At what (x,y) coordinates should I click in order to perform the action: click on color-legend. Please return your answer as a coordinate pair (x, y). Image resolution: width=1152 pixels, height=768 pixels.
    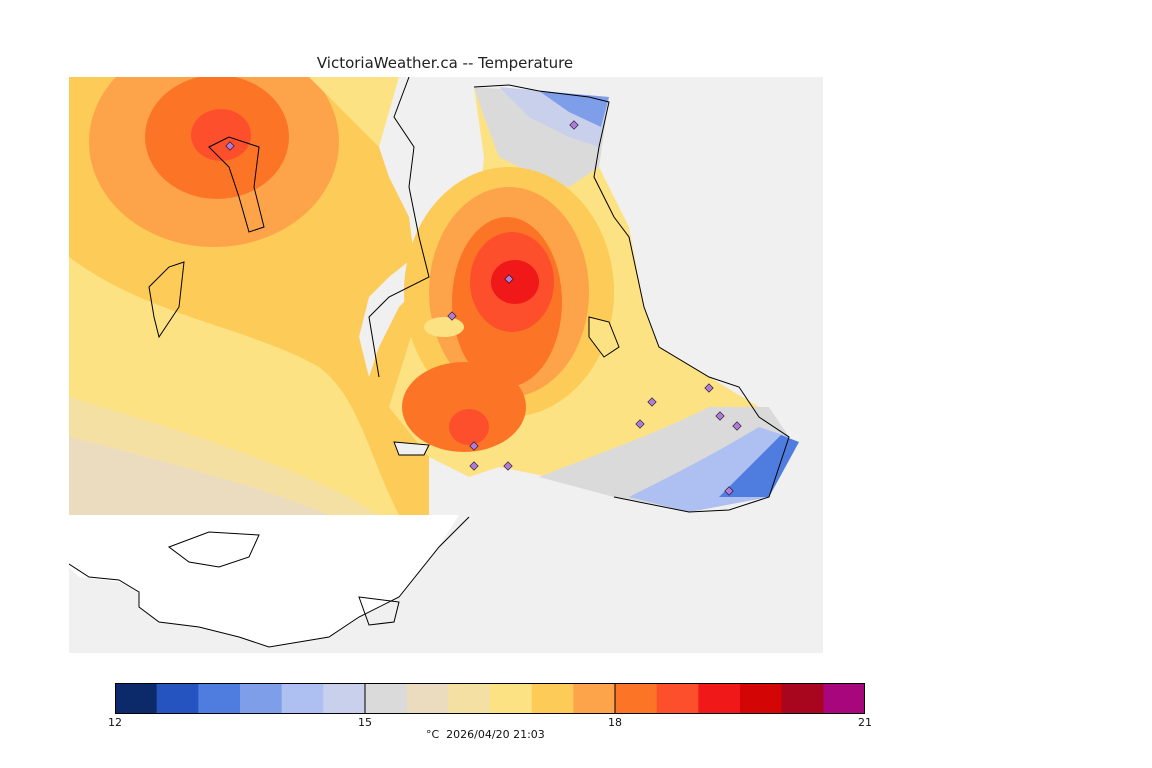
    Looking at the image, I should click on (490, 698).